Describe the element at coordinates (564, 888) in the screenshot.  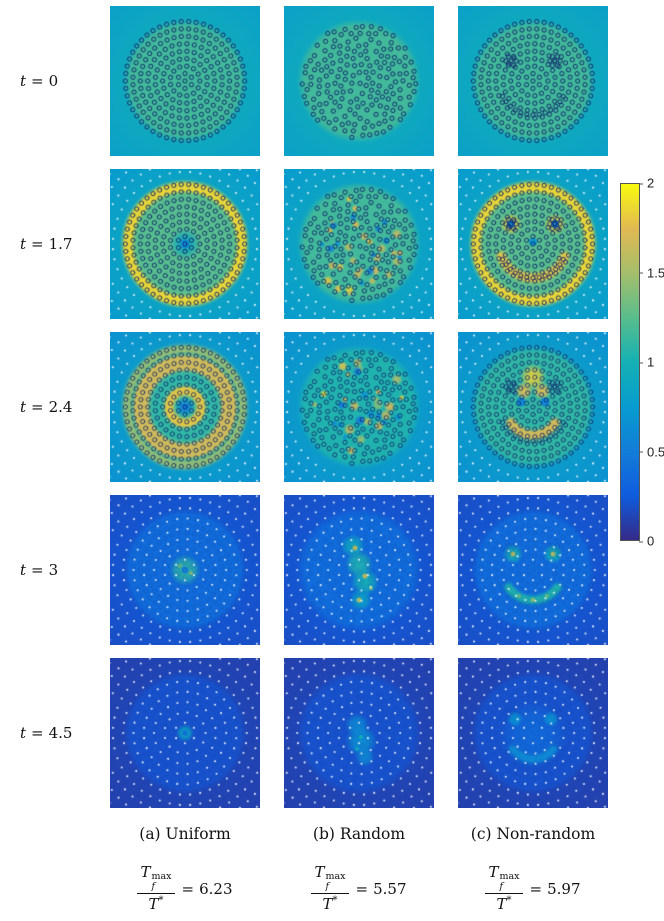
I see `ratio-value: 5.97` at that location.